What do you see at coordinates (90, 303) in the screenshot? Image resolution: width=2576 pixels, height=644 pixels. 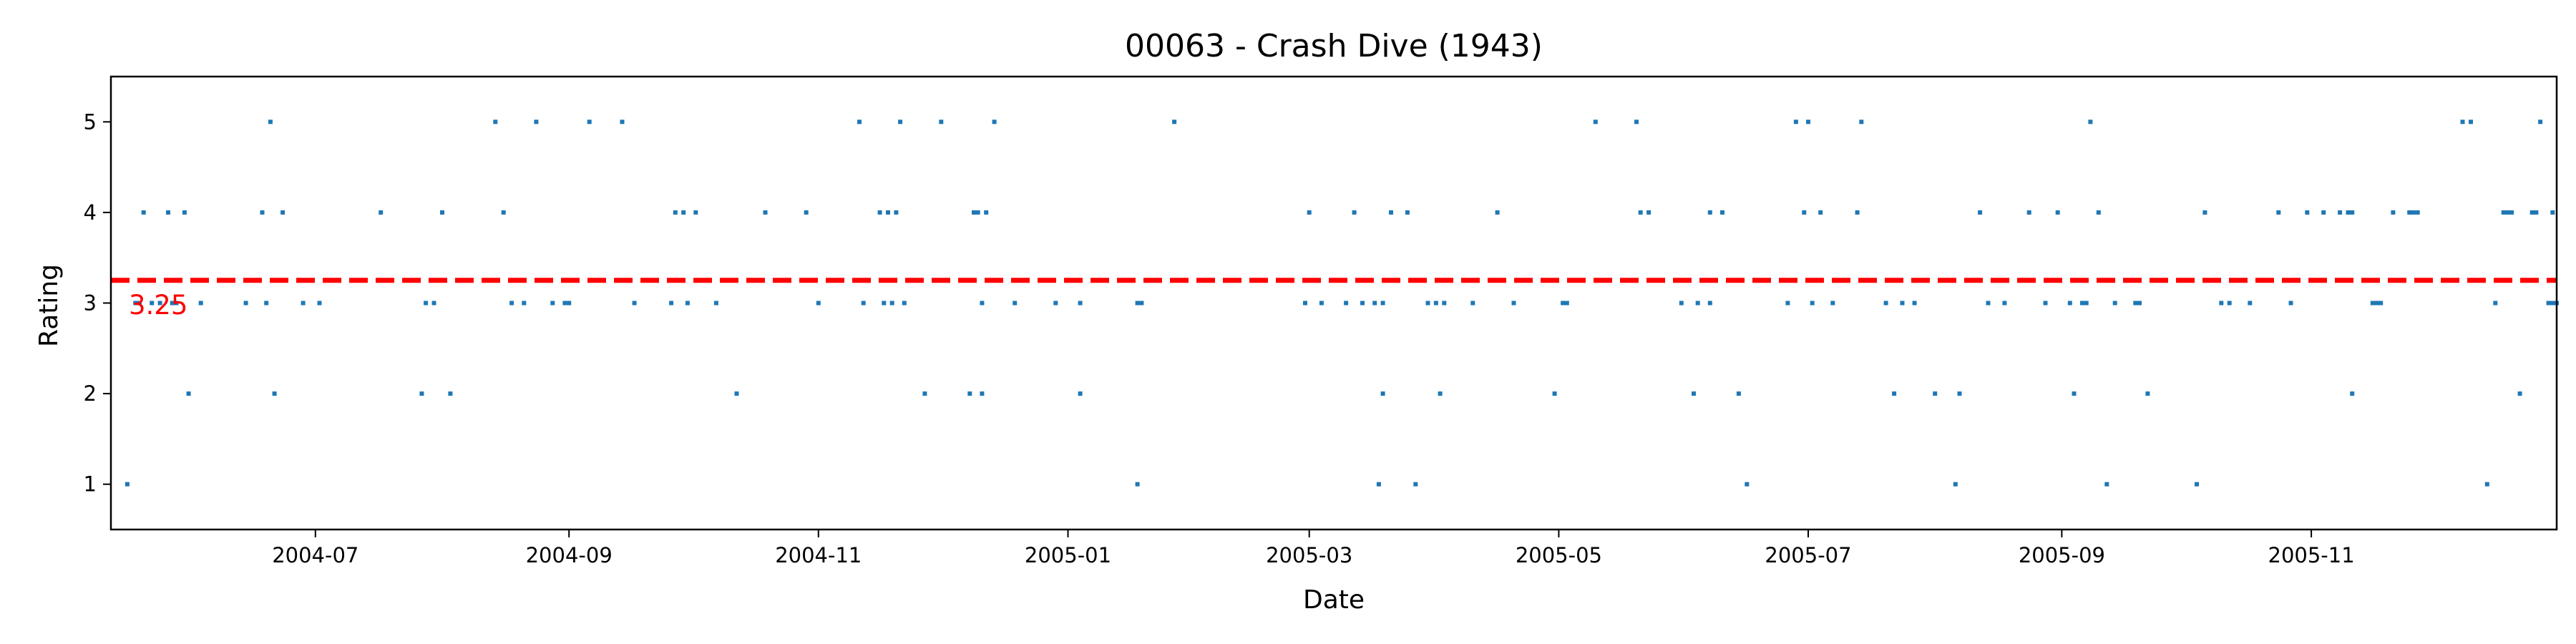 I see `y-tick-label: 3` at bounding box center [90, 303].